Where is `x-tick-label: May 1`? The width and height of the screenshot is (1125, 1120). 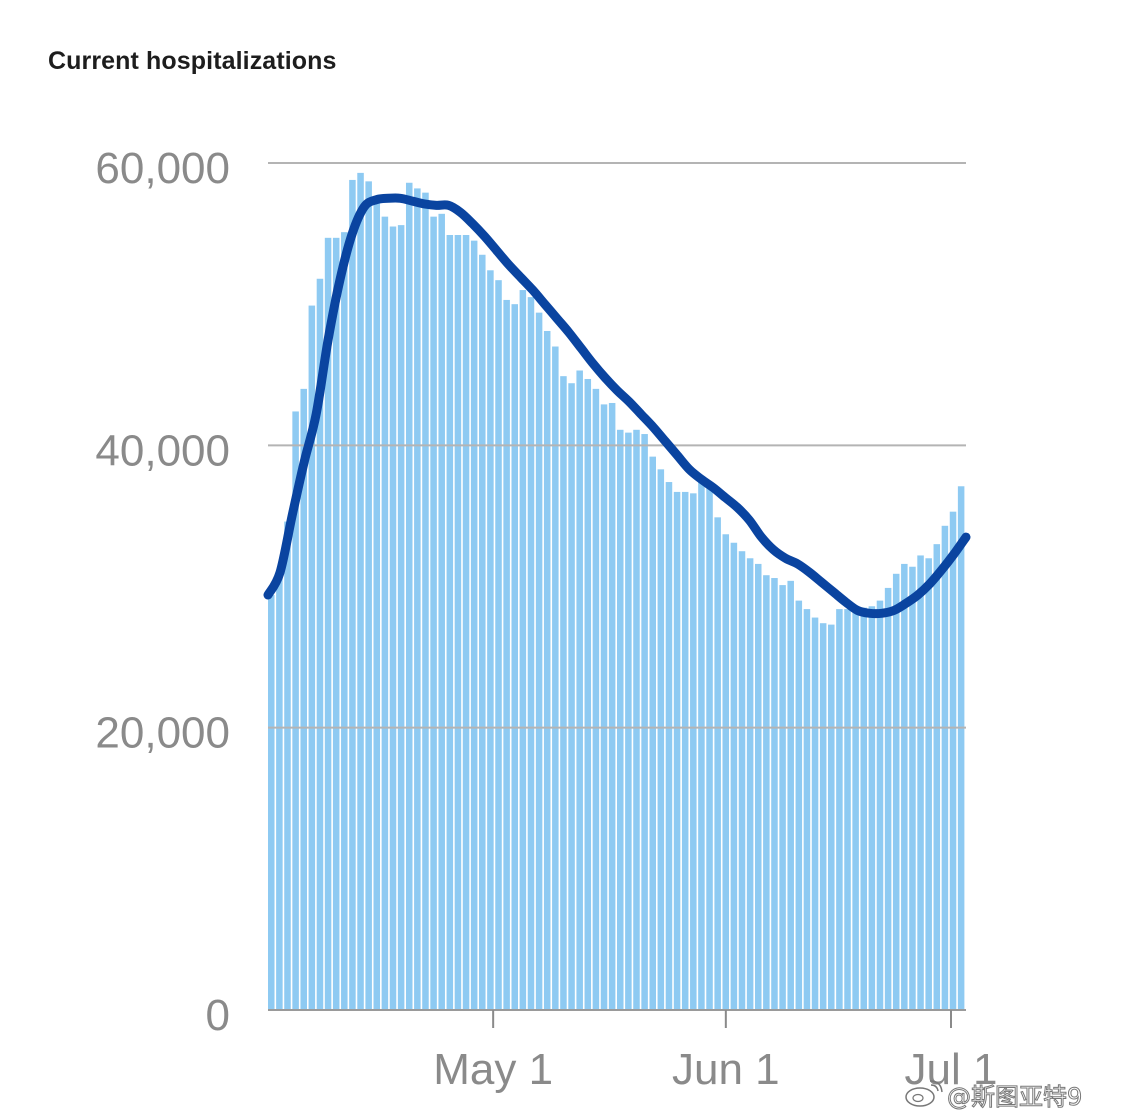
x-tick-label: May 1 is located at coordinates (493, 1069).